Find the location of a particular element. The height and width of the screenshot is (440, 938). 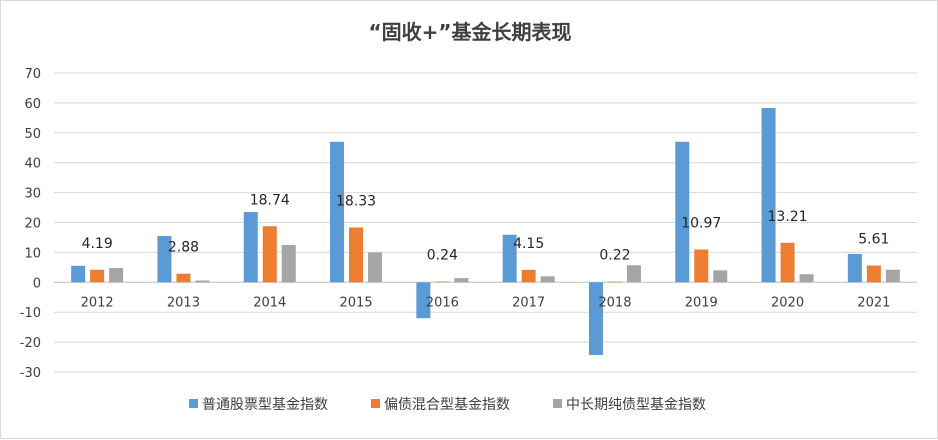

x-tick-label: 2018 is located at coordinates (614, 302).